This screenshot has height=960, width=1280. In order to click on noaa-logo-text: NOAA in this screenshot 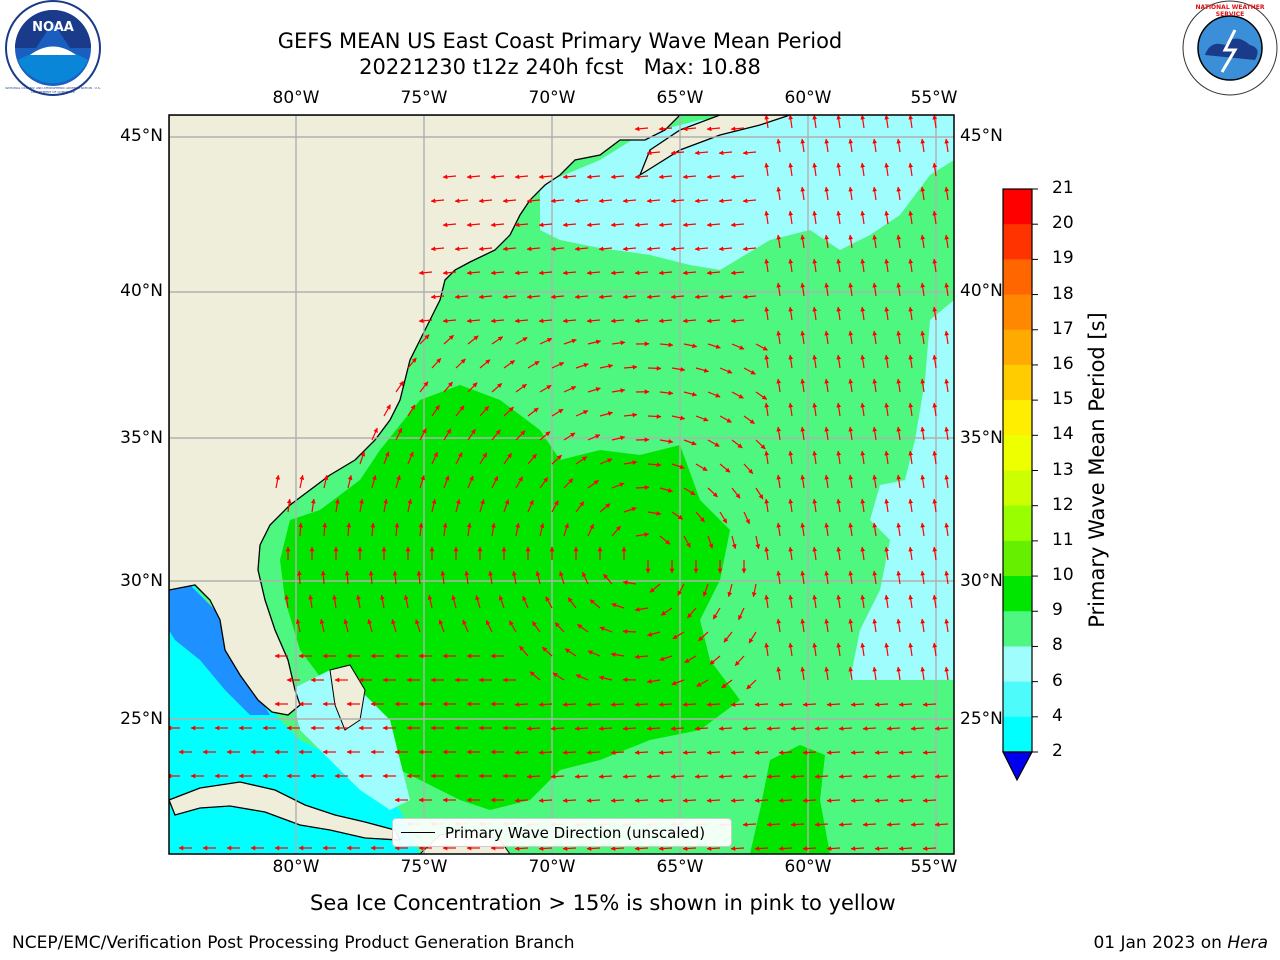, I will do `click(53, 27)`.